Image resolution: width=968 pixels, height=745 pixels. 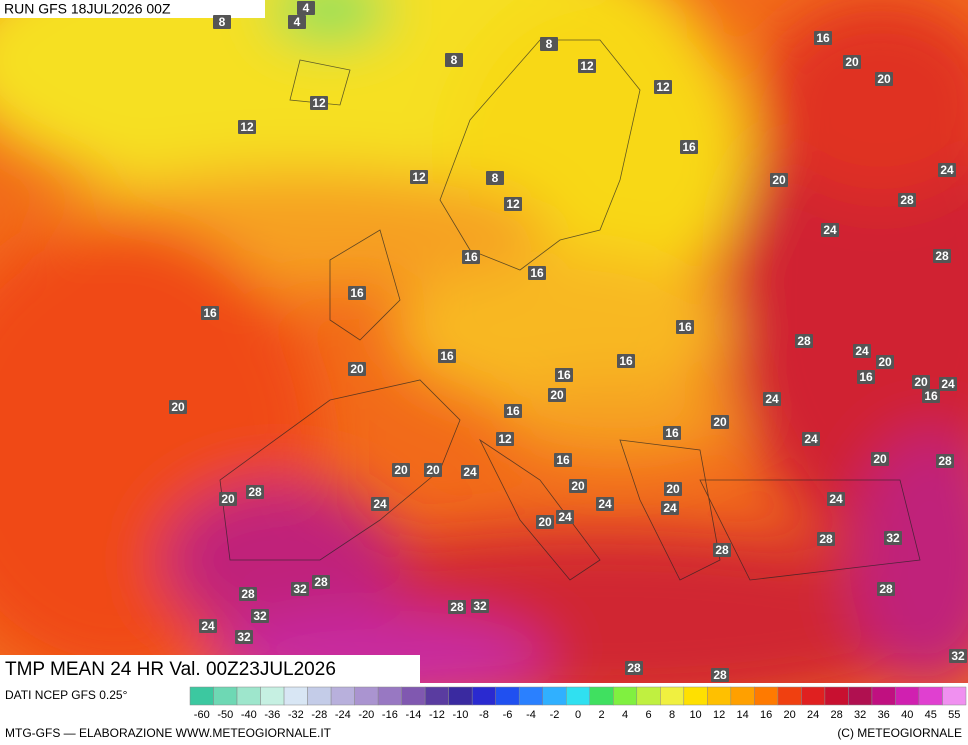 I want to click on scale-label: -4, so click(x=531, y=715).